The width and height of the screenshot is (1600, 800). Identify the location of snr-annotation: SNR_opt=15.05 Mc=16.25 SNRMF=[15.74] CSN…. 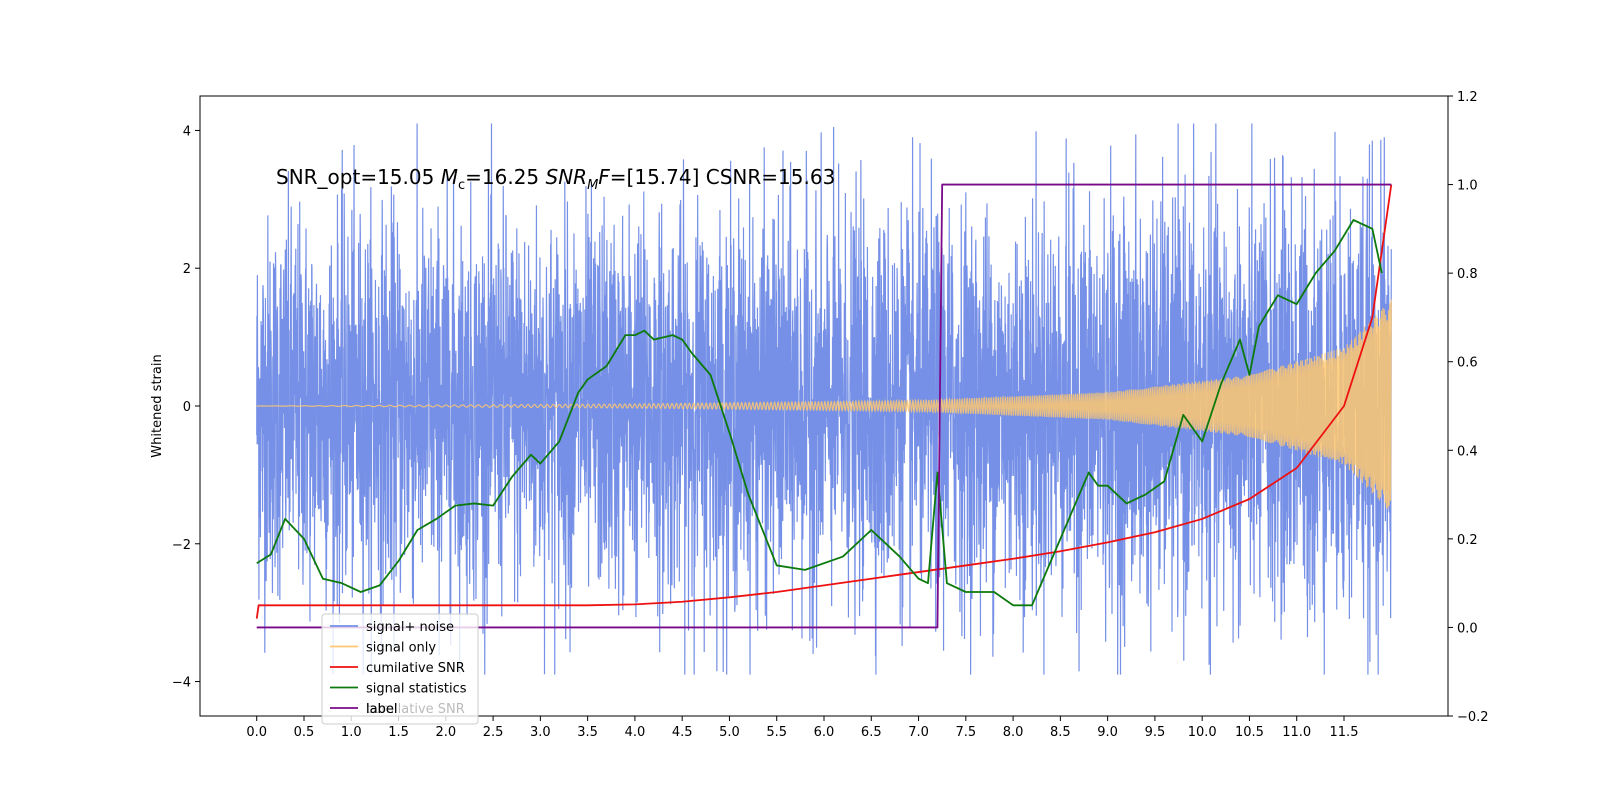
(555, 179).